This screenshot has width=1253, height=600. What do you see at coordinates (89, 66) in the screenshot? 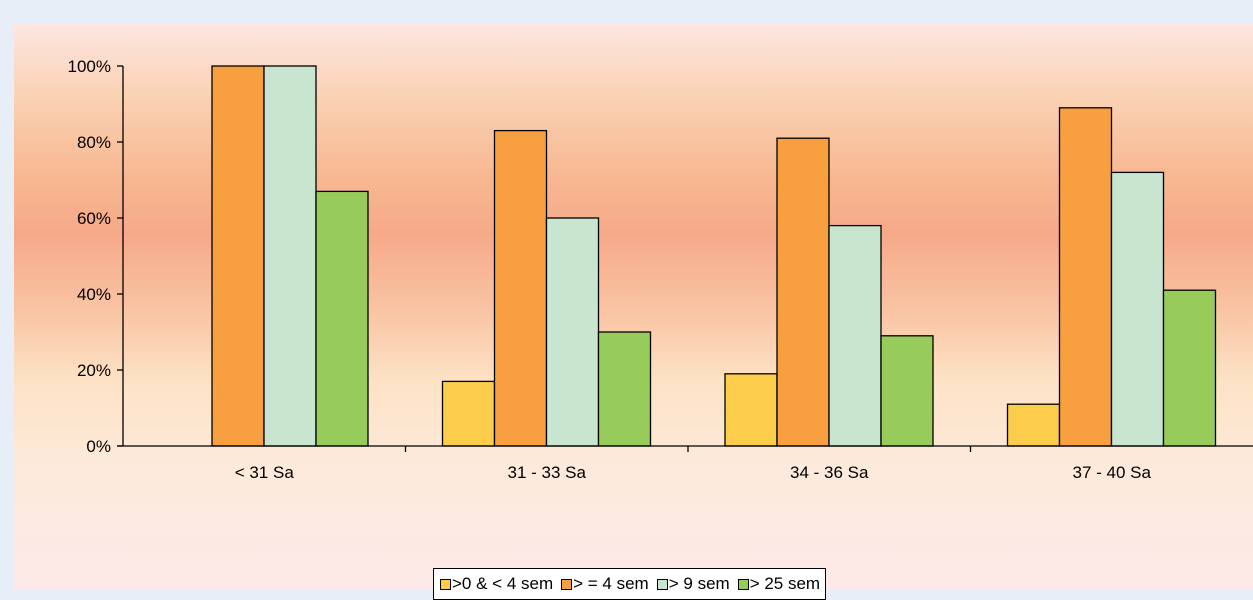
I see `y-tick-label: 100%` at bounding box center [89, 66].